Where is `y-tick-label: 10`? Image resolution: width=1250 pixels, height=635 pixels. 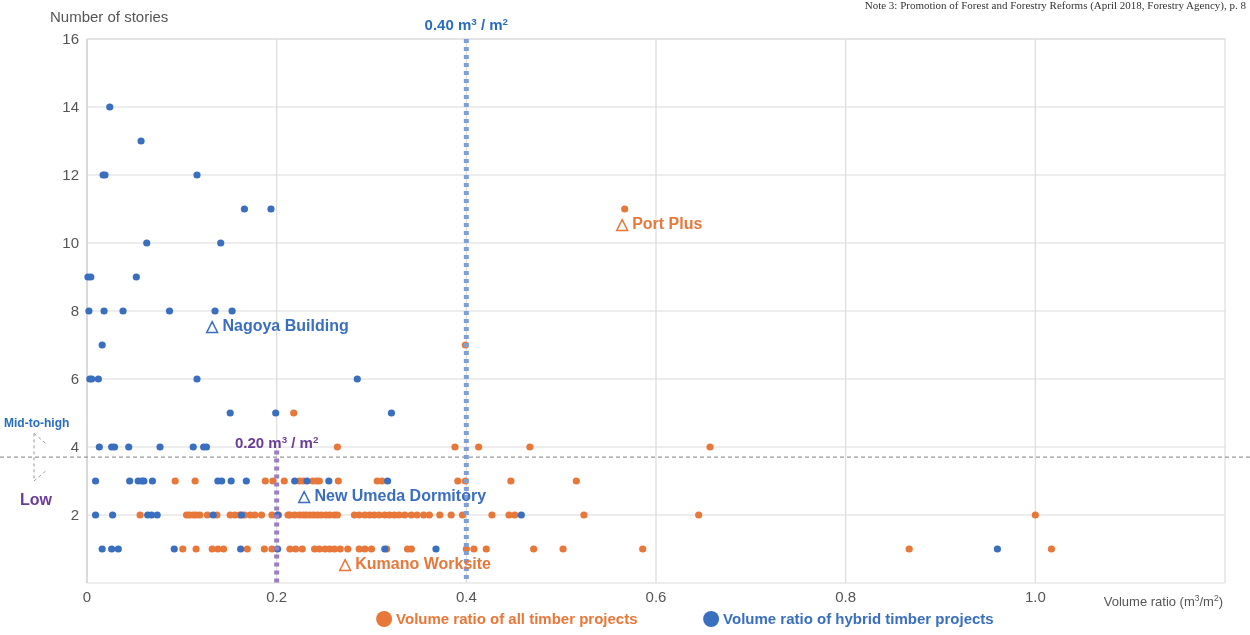
y-tick-label: 10 is located at coordinates (70, 243).